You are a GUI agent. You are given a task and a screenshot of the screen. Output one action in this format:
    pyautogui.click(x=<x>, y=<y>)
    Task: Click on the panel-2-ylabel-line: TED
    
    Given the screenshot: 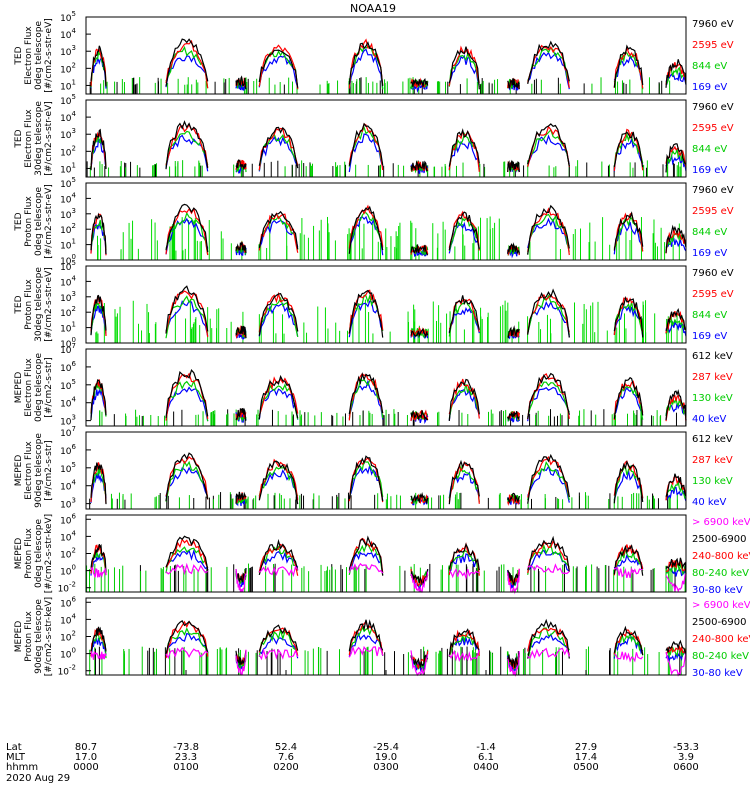 What is the action you would take?
    pyautogui.click(x=19, y=138)
    